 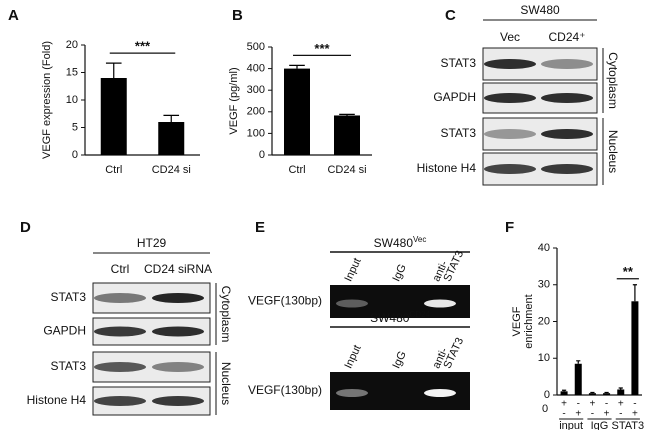 What do you see at coordinates (226, 314) in the screenshot?
I see `fraction-label: Cytoplasm` at bounding box center [226, 314].